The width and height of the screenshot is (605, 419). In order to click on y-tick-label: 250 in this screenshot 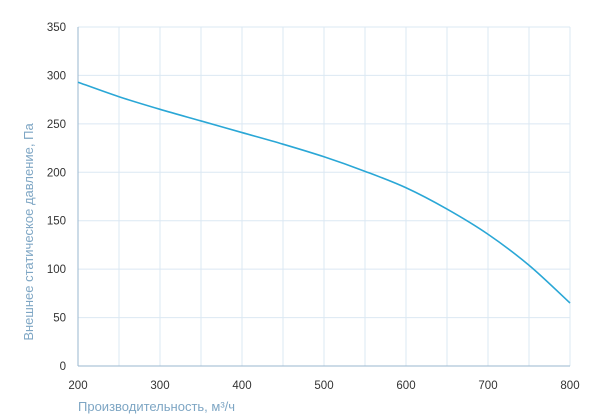, I will do `click(56, 125)`.